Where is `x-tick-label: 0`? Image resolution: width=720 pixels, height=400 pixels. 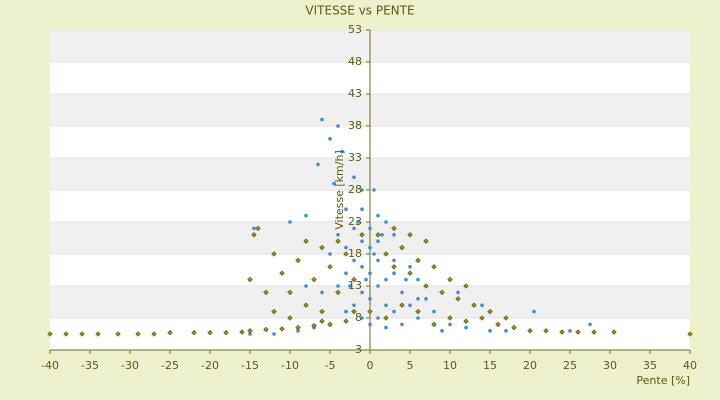 x-tick-label: 0 is located at coordinates (370, 365).